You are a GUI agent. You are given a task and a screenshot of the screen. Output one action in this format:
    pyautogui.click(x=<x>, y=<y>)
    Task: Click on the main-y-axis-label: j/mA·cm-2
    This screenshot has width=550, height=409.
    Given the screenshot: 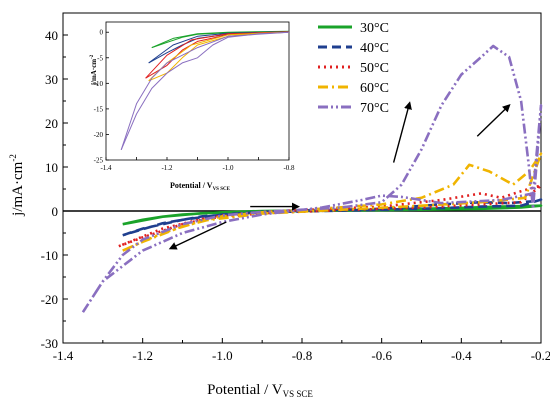 What is the action you would take?
    pyautogui.click(x=17, y=185)
    